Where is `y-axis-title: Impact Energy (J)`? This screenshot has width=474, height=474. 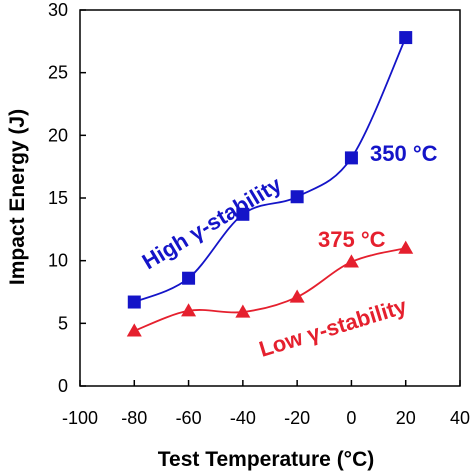
y-axis-title: Impact Energy (J) is located at coordinates (17, 197).